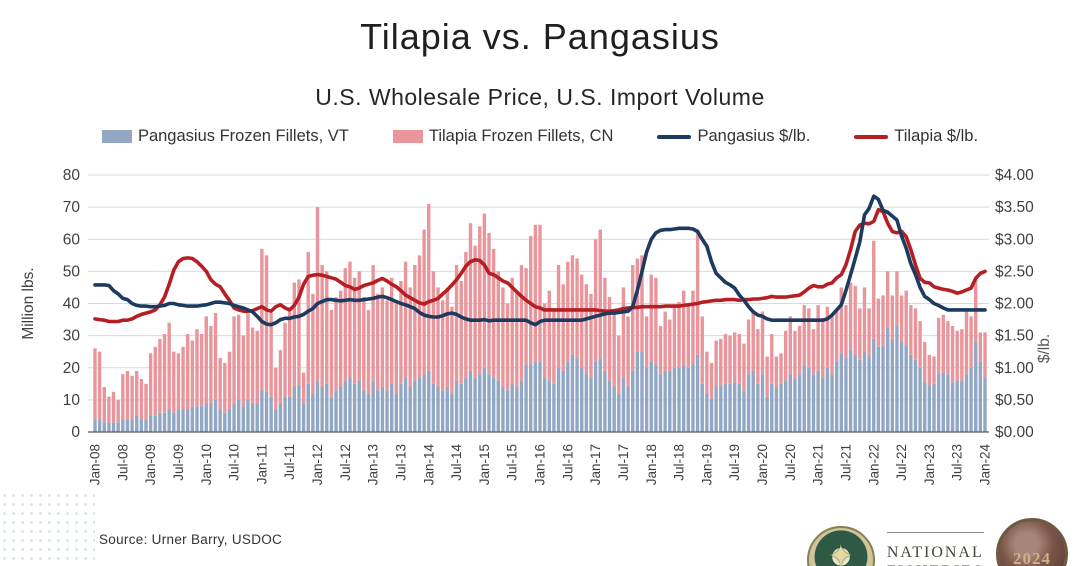 This screenshot has height=566, width=1080. Describe the element at coordinates (623, 462) in the screenshot. I see `x-tick-label: Jul-17` at that location.